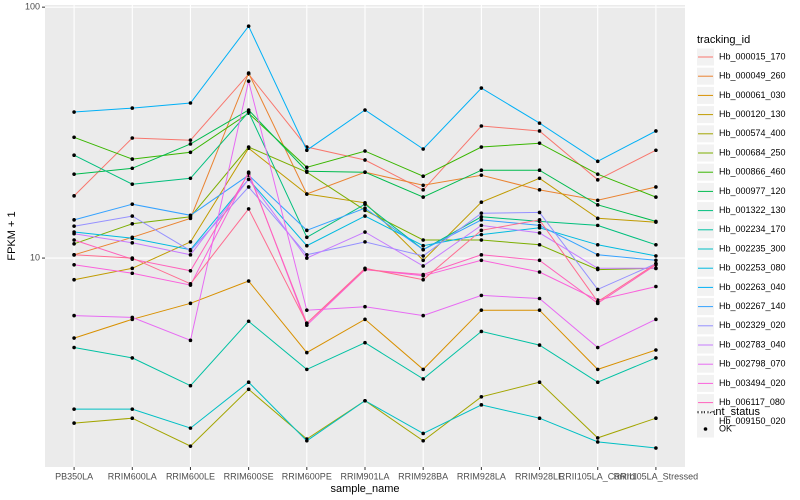 The height and width of the screenshot is (500, 800). I want to click on legend-label: Hb_009150_020, so click(752, 421).